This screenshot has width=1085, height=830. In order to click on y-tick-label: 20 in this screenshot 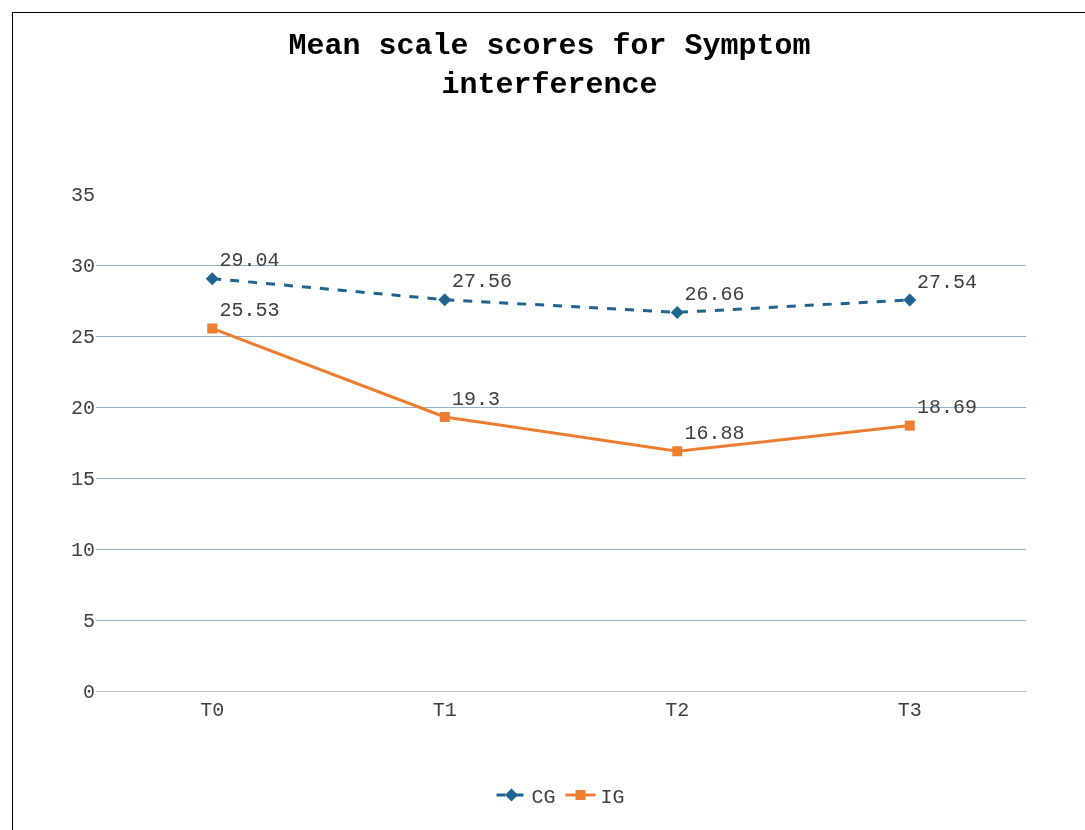, I will do `click(82, 408)`.